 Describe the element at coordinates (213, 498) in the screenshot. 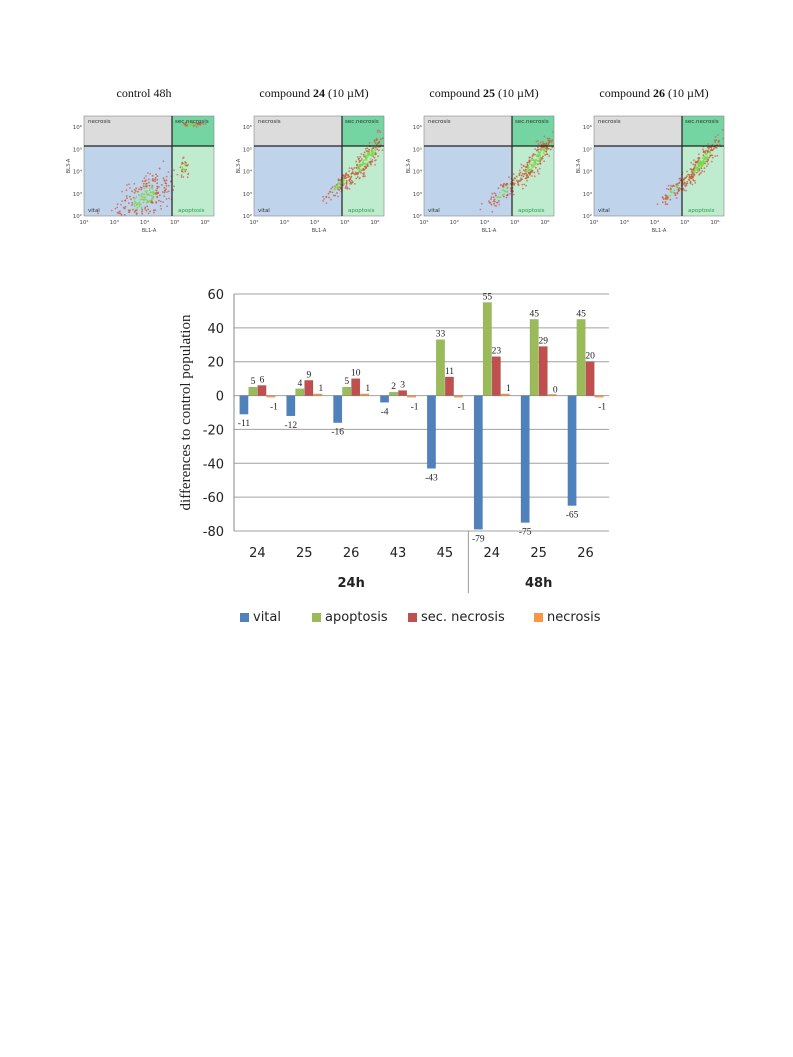

I see `y-tick-label: -60` at that location.